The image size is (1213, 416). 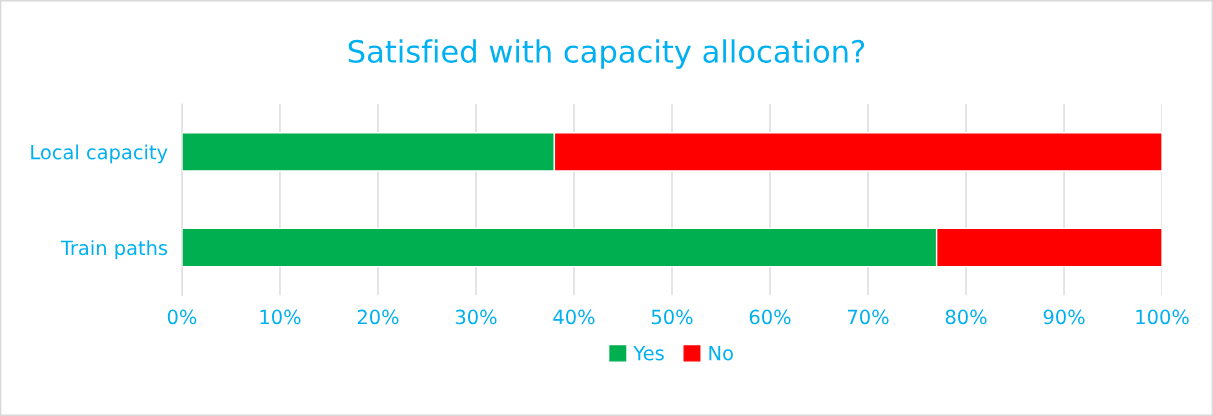 What do you see at coordinates (606, 54) in the screenshot?
I see `chart-title: Satisfied with capacity allocation?` at bounding box center [606, 54].